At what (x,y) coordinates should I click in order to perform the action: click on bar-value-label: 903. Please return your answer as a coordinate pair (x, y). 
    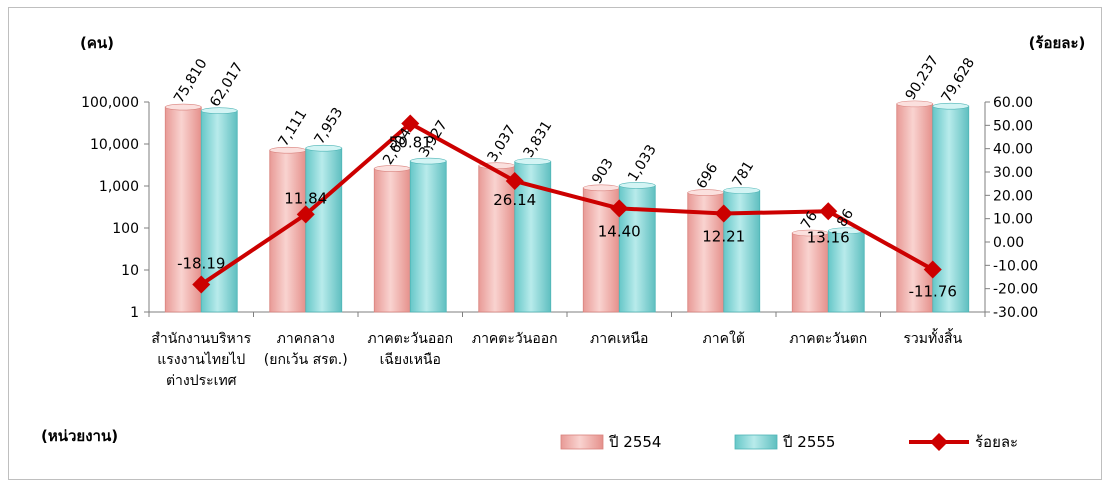
    Looking at the image, I should click on (603, 171).